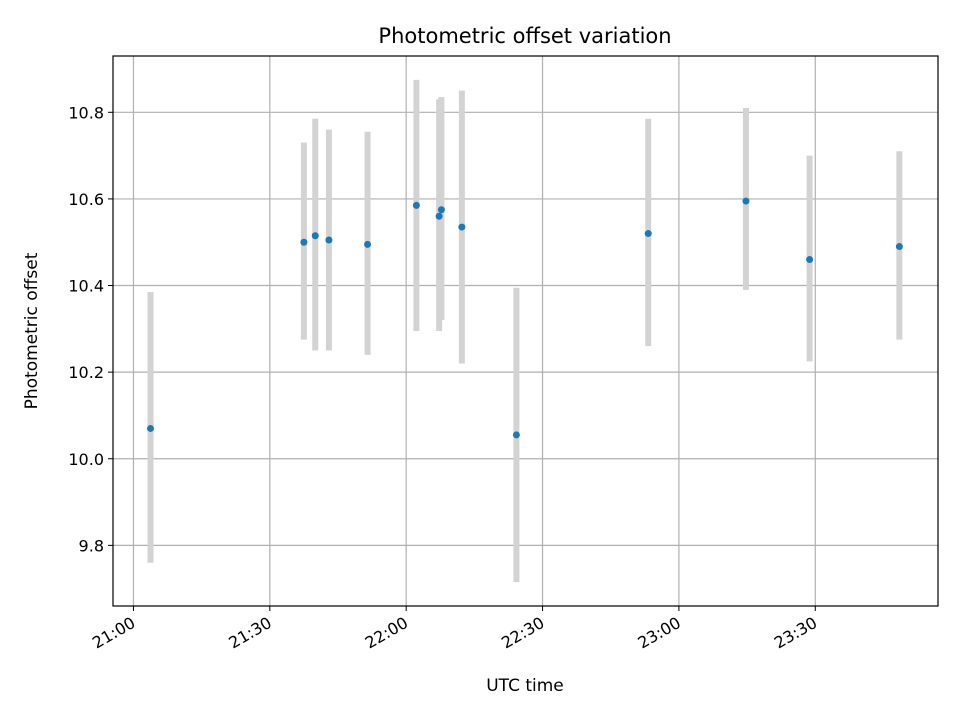 The height and width of the screenshot is (720, 960). I want to click on y-tick-label: 10.8, so click(86, 112).